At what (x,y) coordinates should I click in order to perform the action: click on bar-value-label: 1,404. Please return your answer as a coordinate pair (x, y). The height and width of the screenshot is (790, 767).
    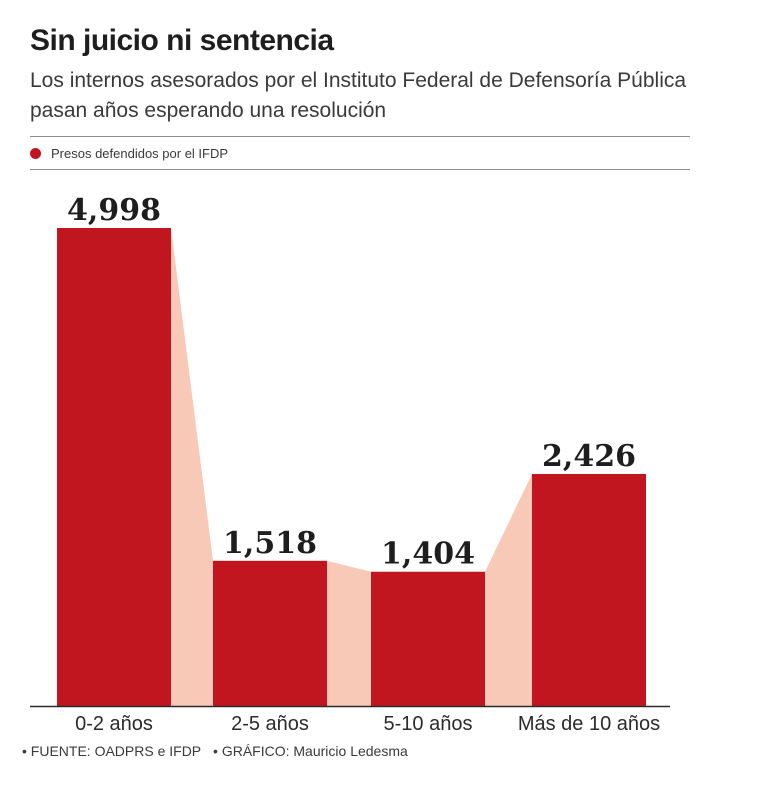
    Looking at the image, I should click on (428, 554).